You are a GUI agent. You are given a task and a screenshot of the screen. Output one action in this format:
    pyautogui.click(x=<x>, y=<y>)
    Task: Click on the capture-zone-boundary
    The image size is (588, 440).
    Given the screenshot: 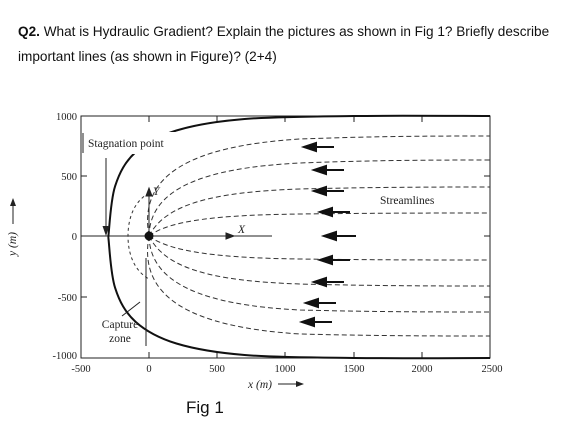 What is the action you would take?
    pyautogui.click(x=138, y=236)
    